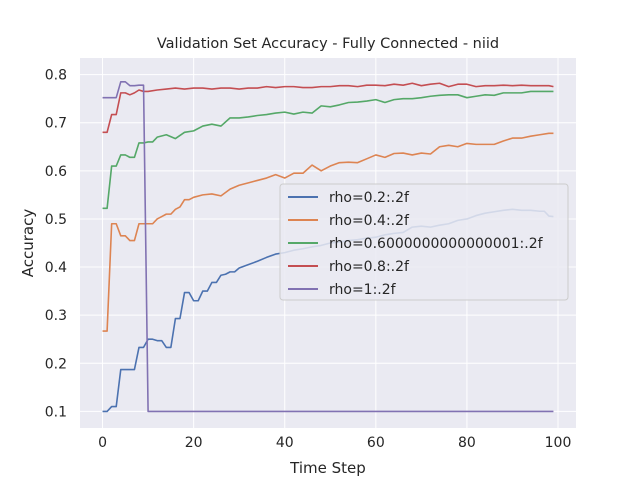  Describe the element at coordinates (56, 124) in the screenshot. I see `y-tick-label: 0.7` at that location.